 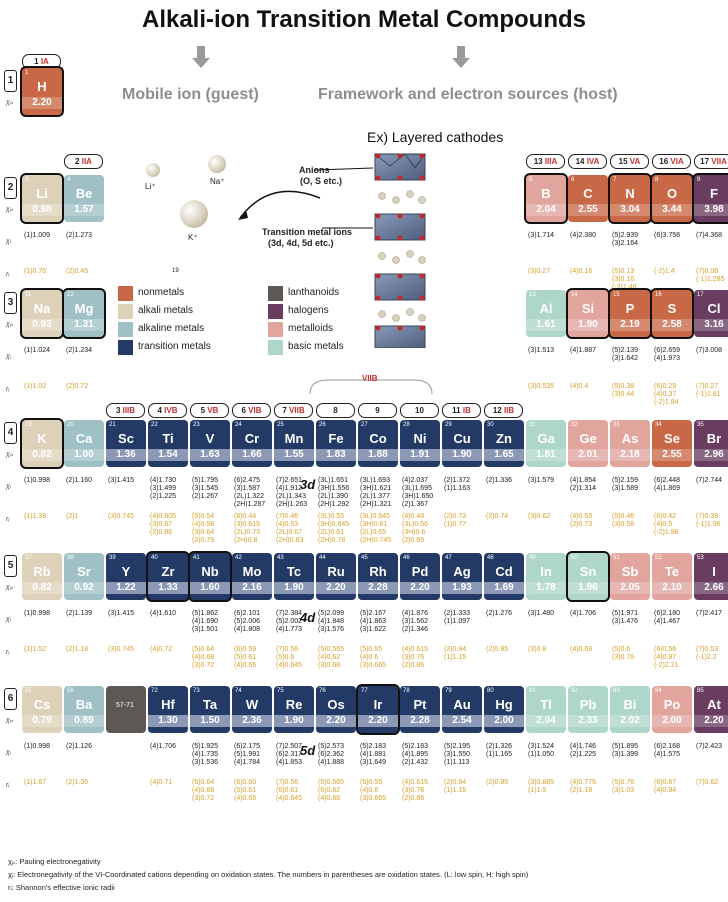 I want to click on element-as: 33 As 2.18, so click(x=630, y=443).